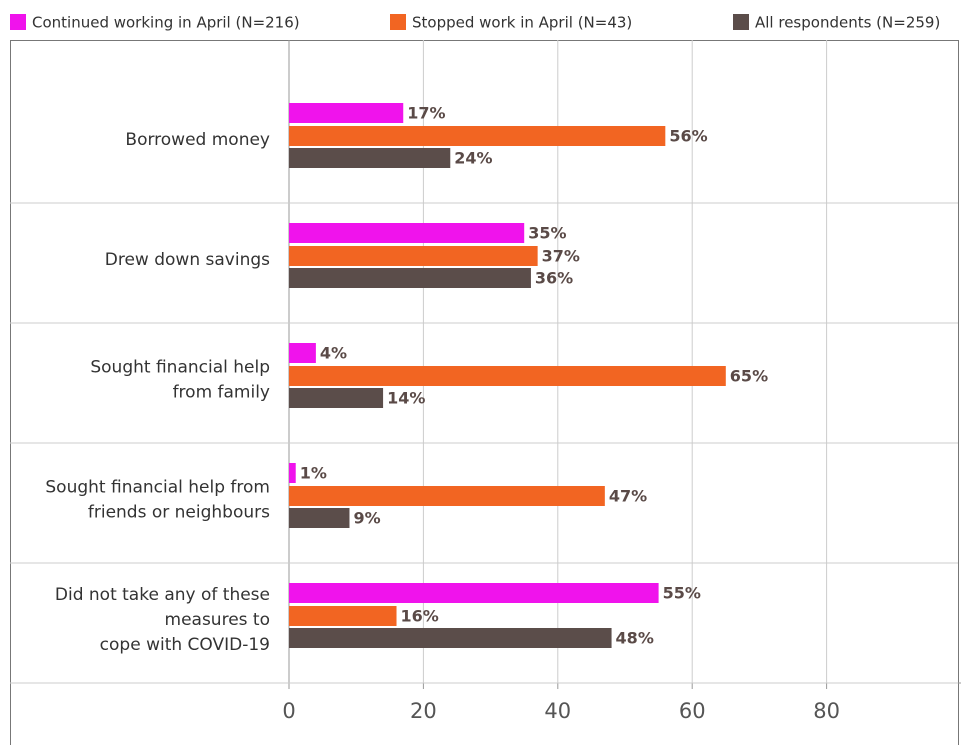 The width and height of the screenshot is (963, 745). What do you see at coordinates (547, 233) in the screenshot?
I see `value-label: 35%` at bounding box center [547, 233].